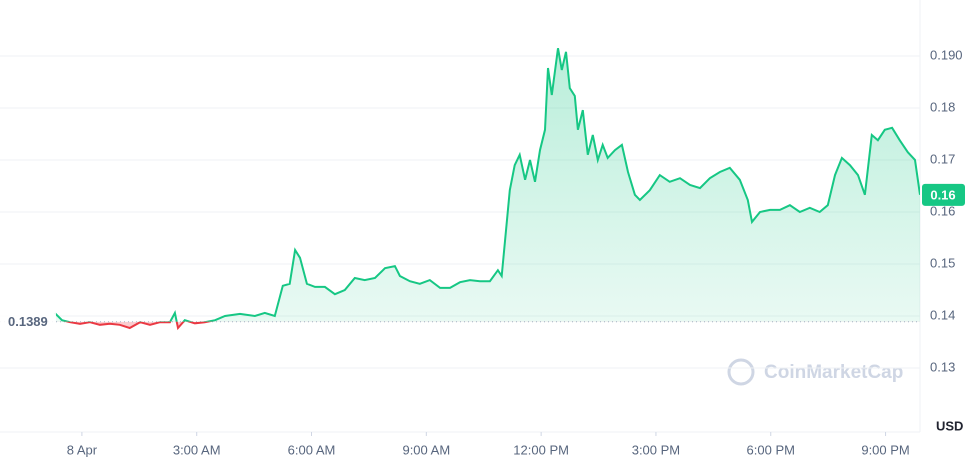 Image resolution: width=973 pixels, height=462 pixels. I want to click on y-tick-label: 0.16, so click(942, 210).